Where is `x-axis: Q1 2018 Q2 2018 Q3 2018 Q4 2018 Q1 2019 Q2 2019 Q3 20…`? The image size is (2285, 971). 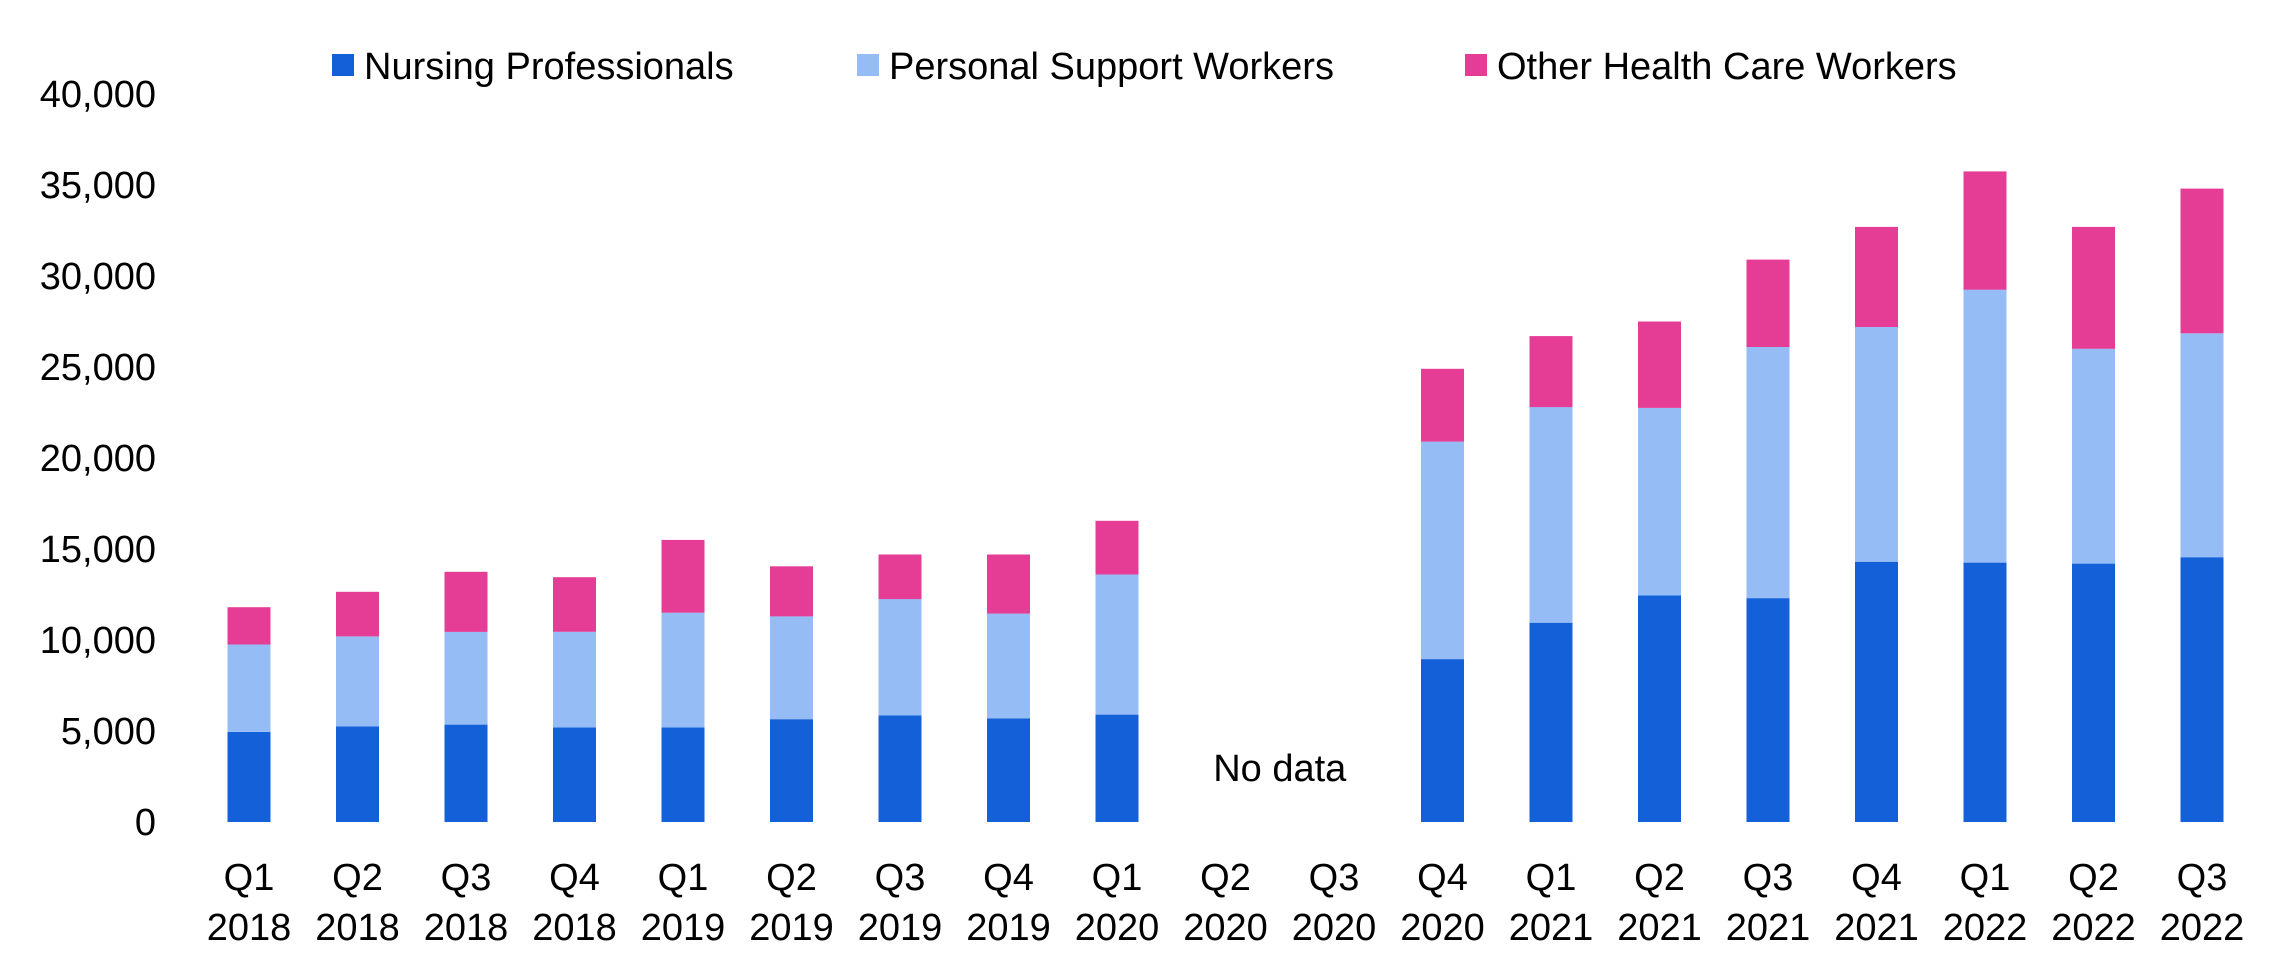 x-axis: Q1 2018 Q2 2018 Q3 2018 Q4 2018 Q1 2019 Q2 2019 Q3 20… is located at coordinates (1226, 903).